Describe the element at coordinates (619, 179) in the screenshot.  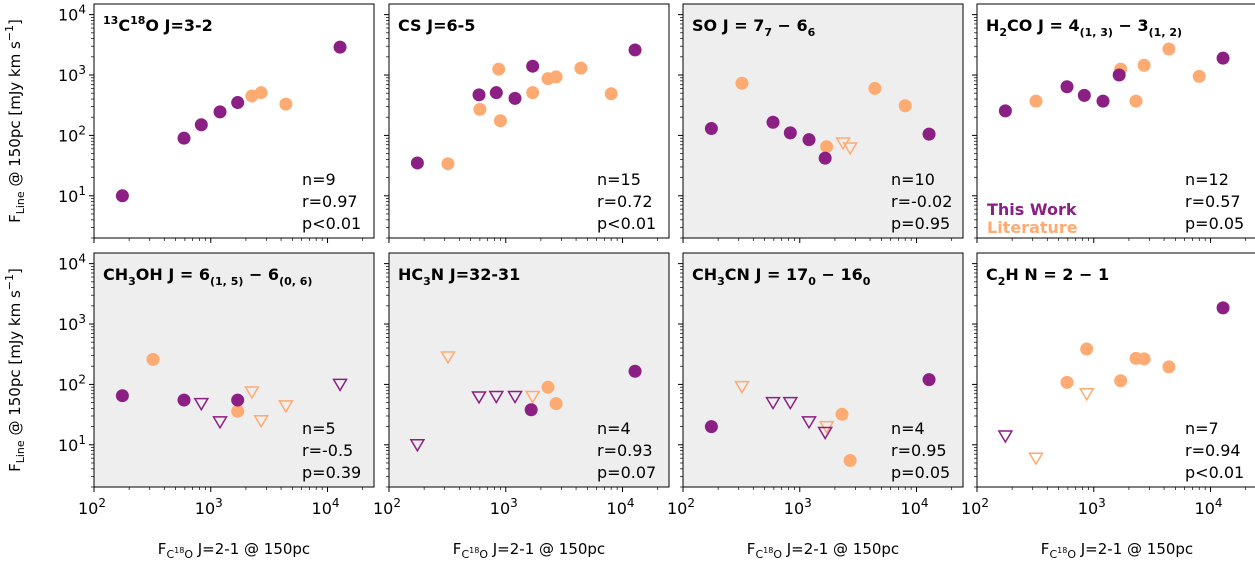
I see `stat-n: n=15` at that location.